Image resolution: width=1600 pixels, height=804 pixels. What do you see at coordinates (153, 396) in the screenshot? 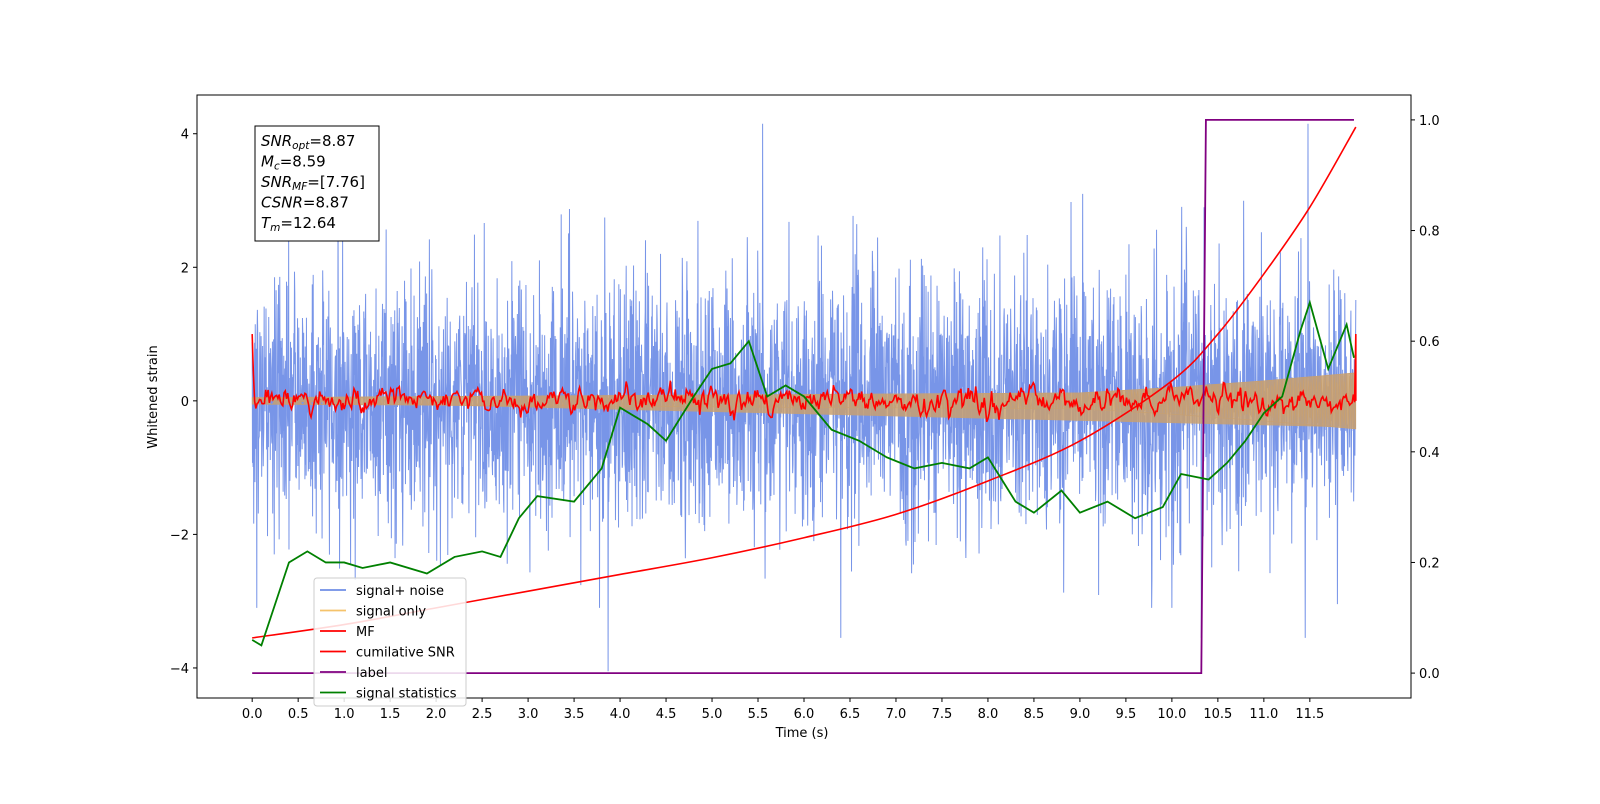
I see `y-axis-label: Whitened strain` at bounding box center [153, 396].